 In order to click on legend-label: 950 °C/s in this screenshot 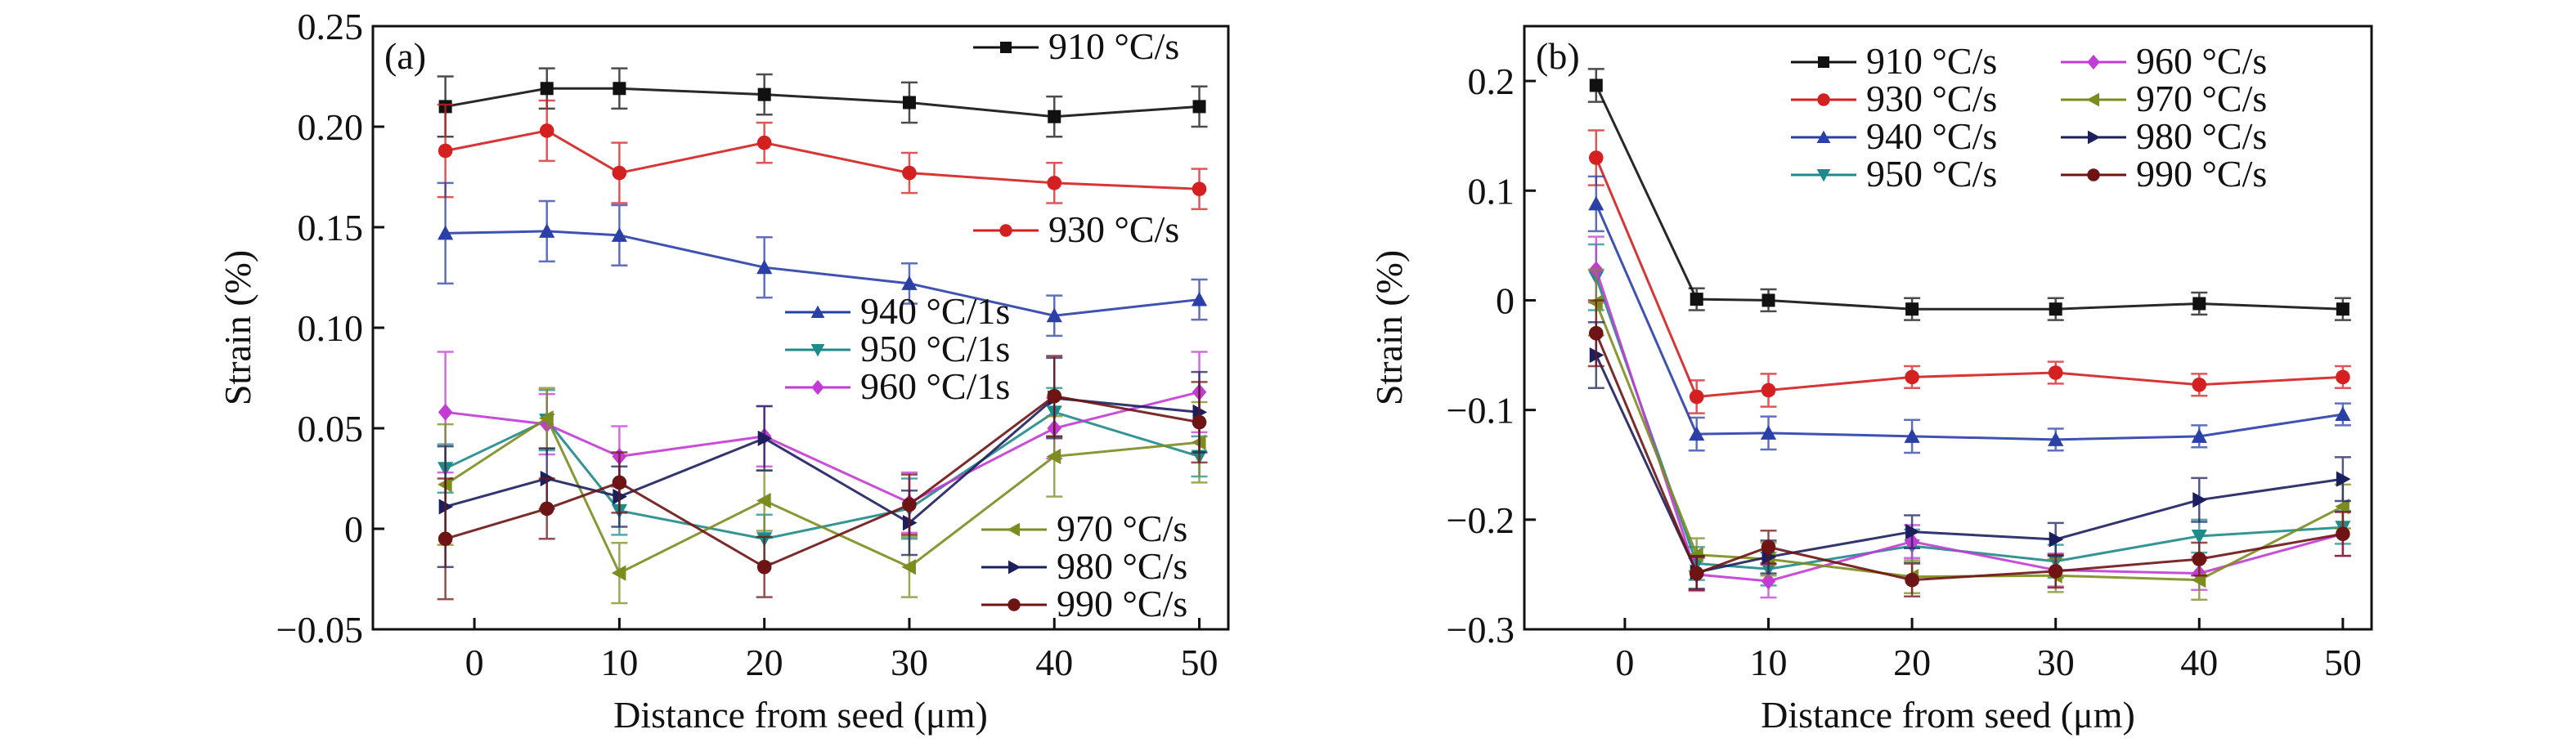, I will do `click(1931, 174)`.